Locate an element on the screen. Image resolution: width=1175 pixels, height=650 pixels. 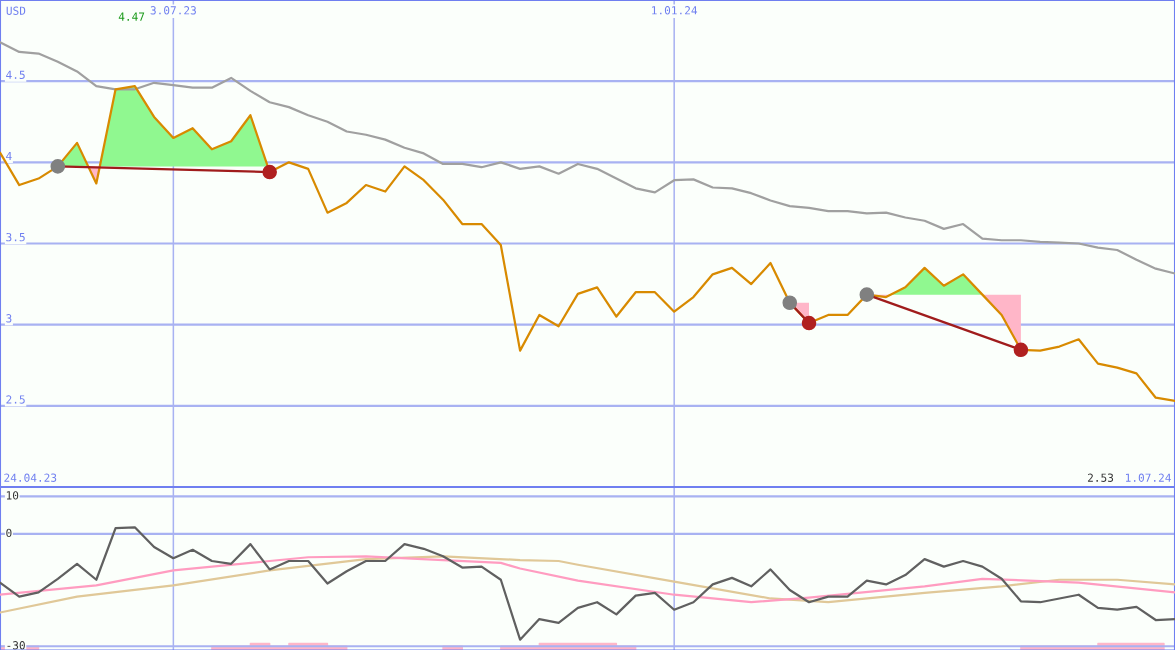
y-tick-label: 4 is located at coordinates (9, 156).